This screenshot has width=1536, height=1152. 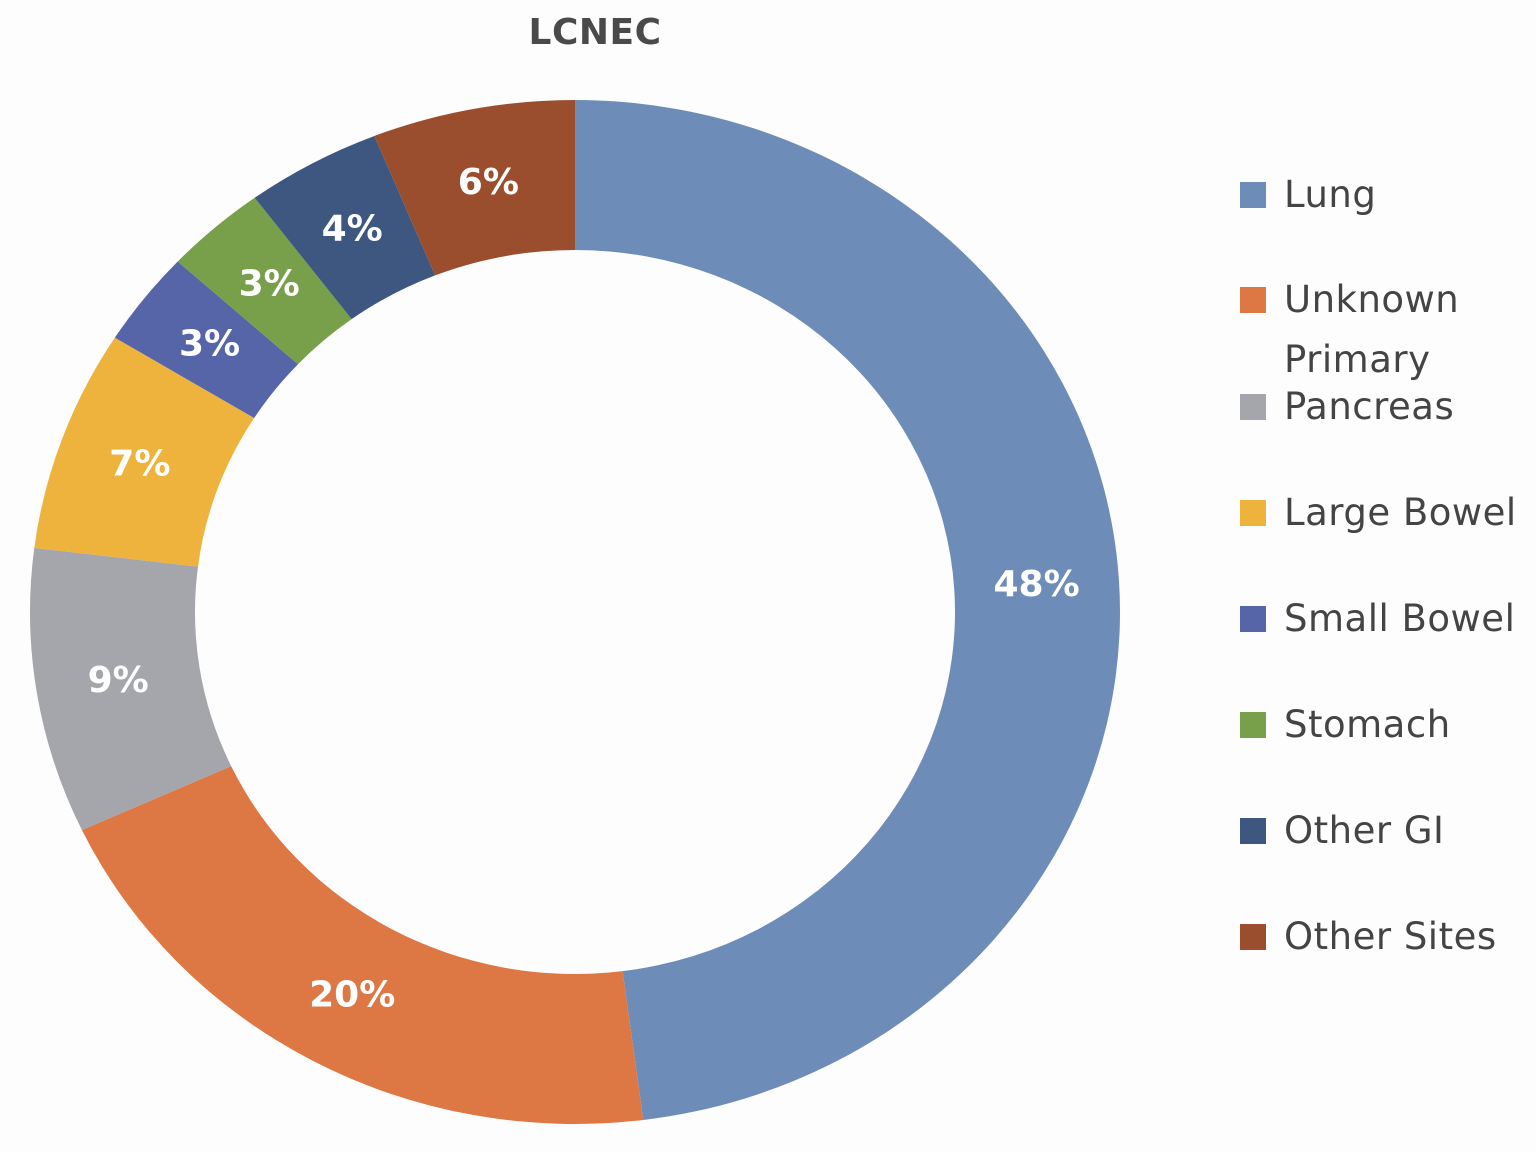 I want to click on legend-item-large-bowel: Large Bowel, so click(x=1378, y=513).